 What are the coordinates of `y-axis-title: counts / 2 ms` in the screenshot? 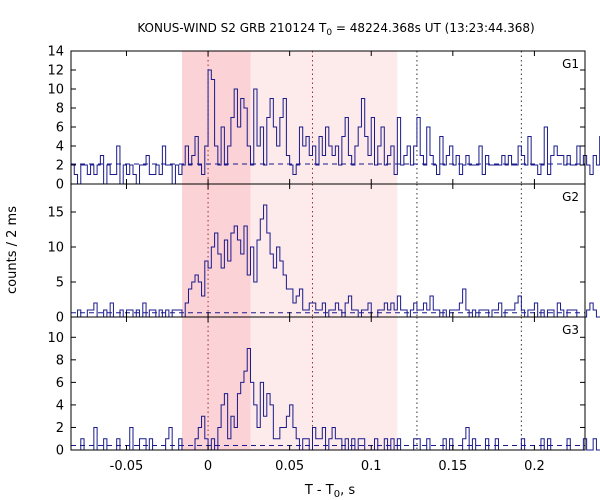 It's located at (12, 250).